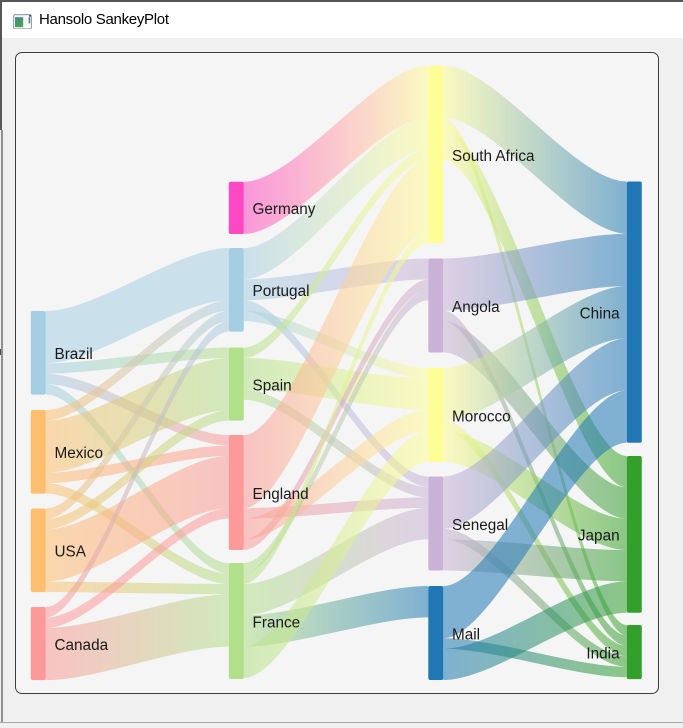 The height and width of the screenshot is (728, 683). Describe the element at coordinates (284, 209) in the screenshot. I see `svg-text: Germany` at that location.